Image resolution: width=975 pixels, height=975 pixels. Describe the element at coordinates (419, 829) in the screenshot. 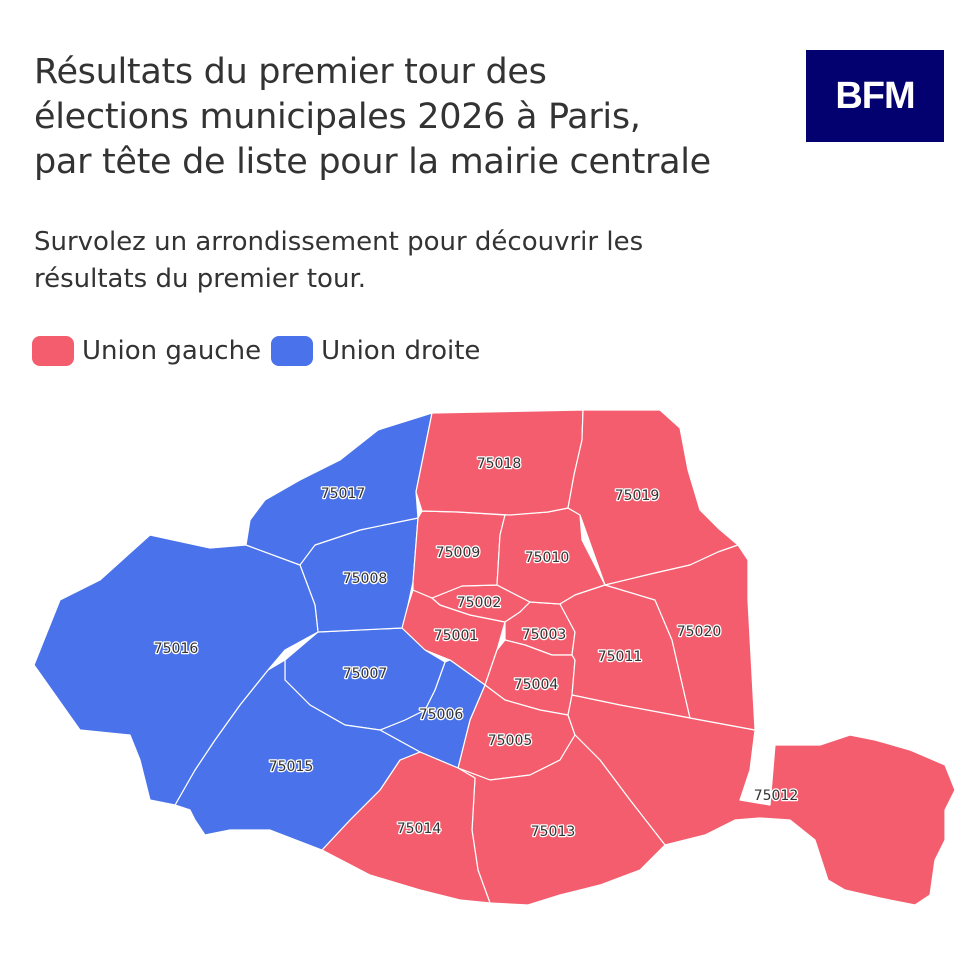

I see `arrondissement-label-75014: 75014` at that location.